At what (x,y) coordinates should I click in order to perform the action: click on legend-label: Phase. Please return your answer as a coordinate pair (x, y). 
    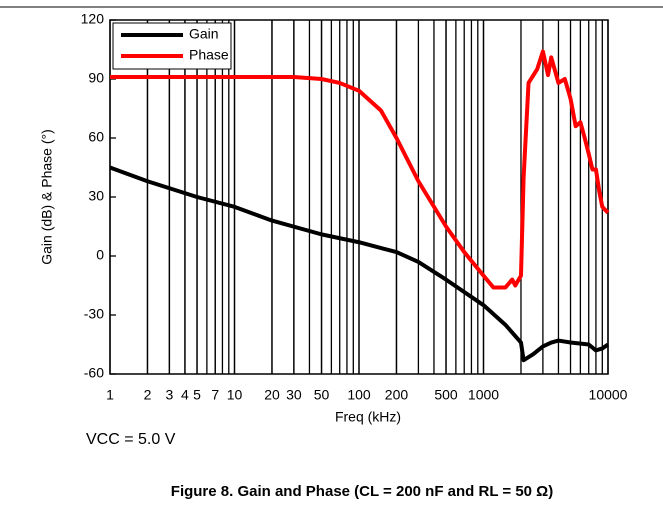
    Looking at the image, I should click on (209, 55).